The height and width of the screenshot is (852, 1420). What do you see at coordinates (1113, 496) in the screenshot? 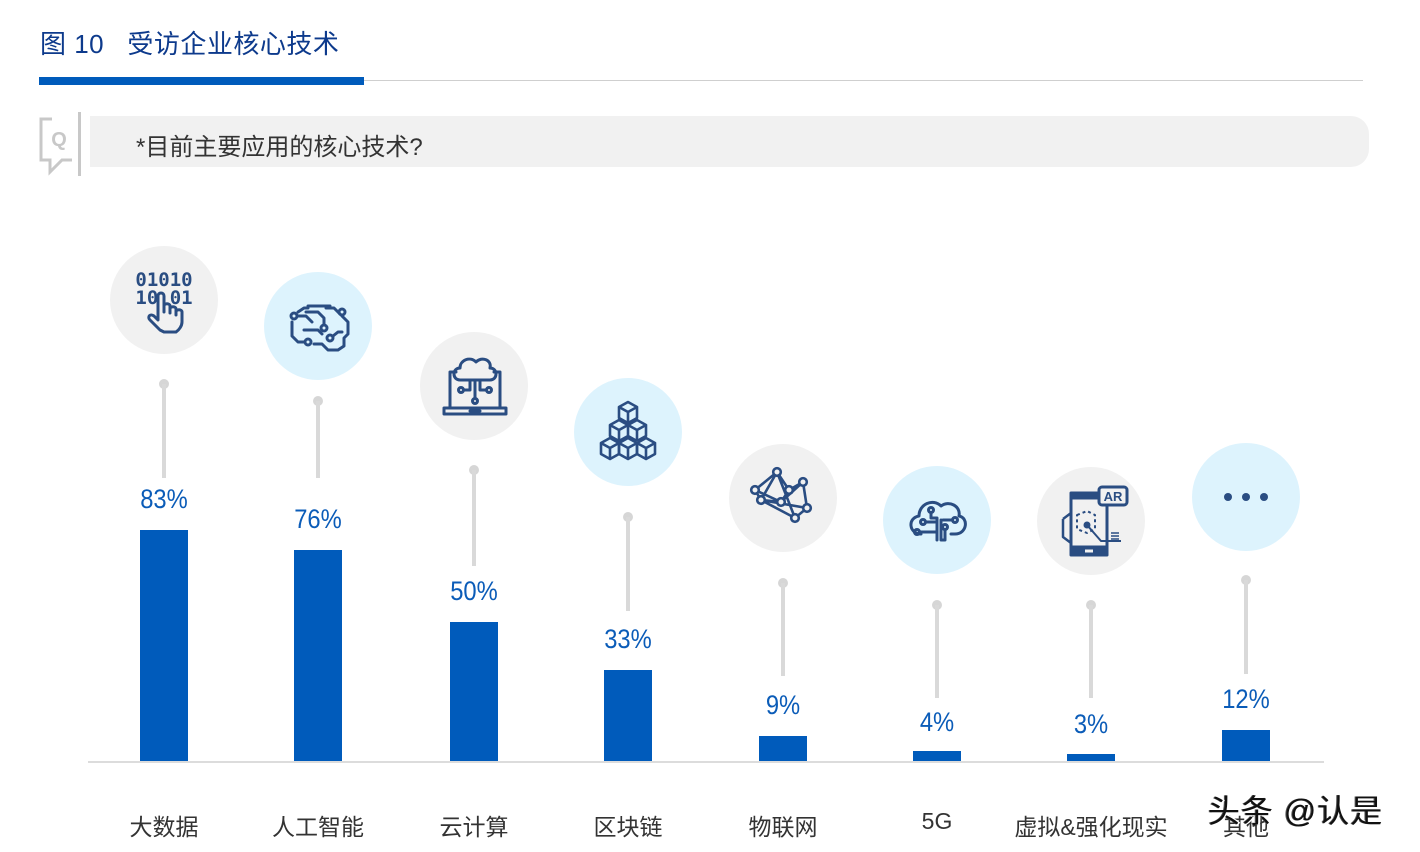
I see `svg-text: AR` at bounding box center [1113, 496].